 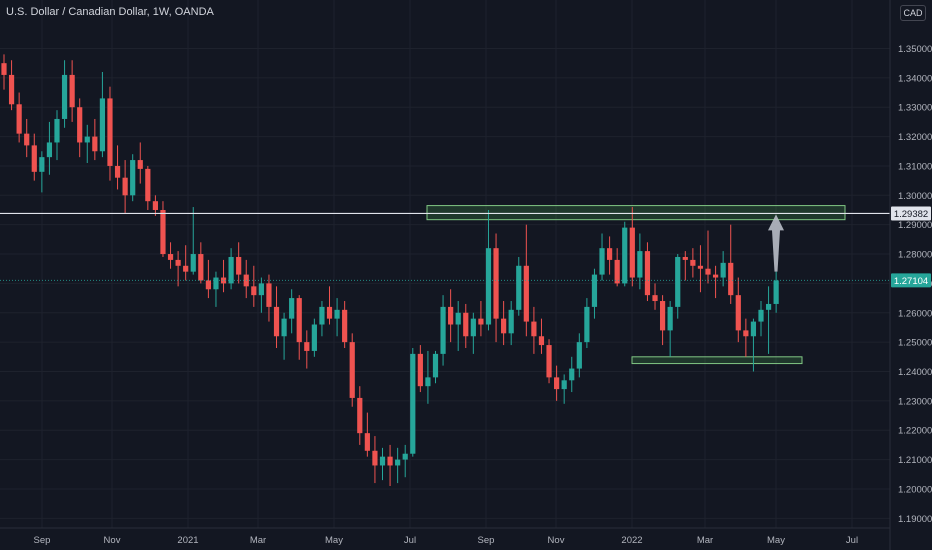 I want to click on support-zone, so click(x=717, y=360).